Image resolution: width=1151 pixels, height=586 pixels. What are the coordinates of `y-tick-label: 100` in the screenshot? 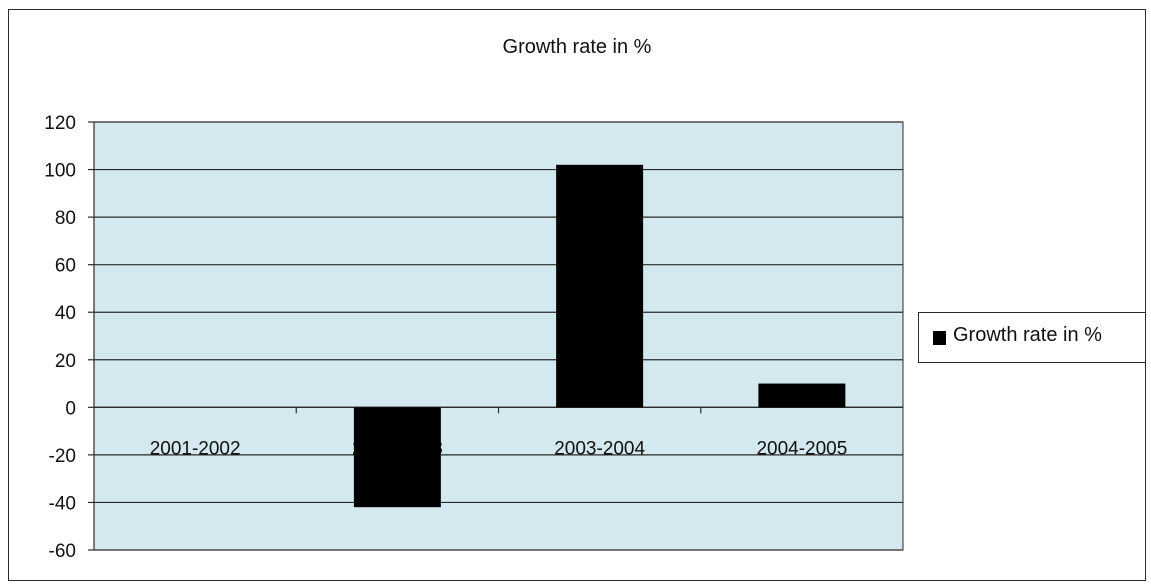 It's located at (60, 171).